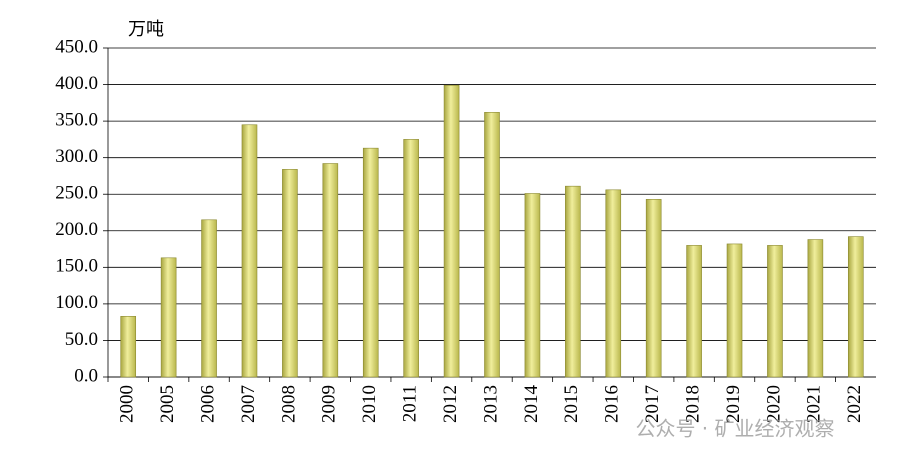 The image size is (897, 466). I want to click on unit-label: 万吨, so click(146, 29).